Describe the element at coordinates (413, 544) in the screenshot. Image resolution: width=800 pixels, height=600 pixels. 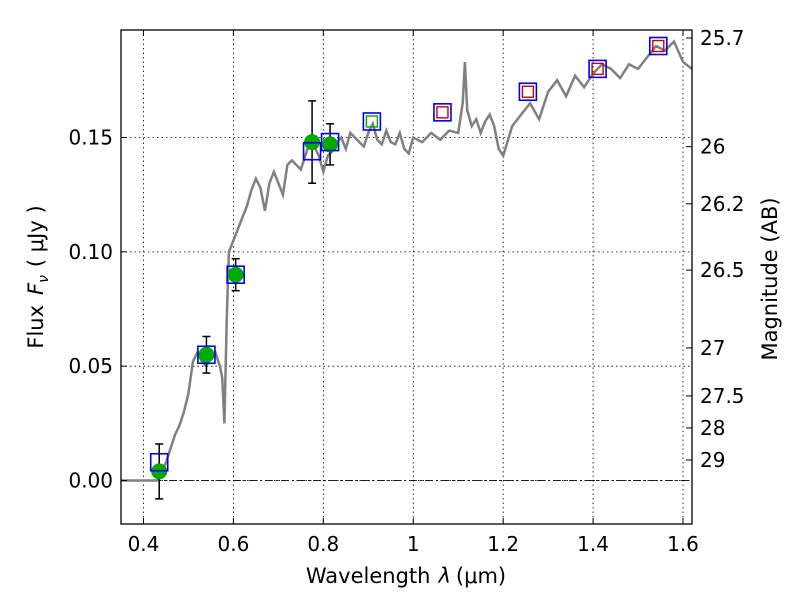
I see `x-tick-label: 1` at that location.